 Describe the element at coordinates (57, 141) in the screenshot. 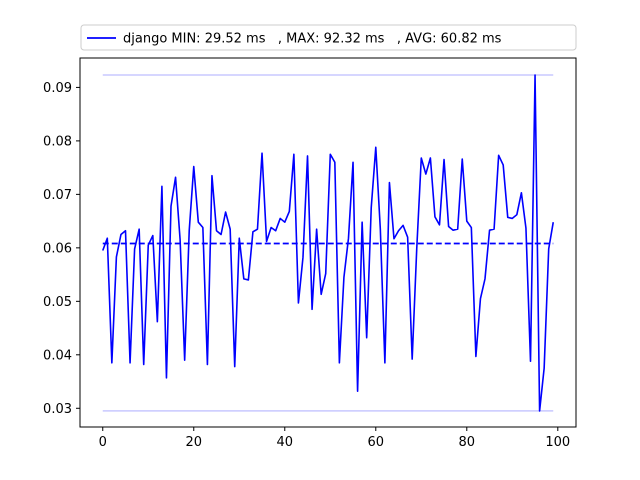

I see `y-tick-label: 0.08` at that location.